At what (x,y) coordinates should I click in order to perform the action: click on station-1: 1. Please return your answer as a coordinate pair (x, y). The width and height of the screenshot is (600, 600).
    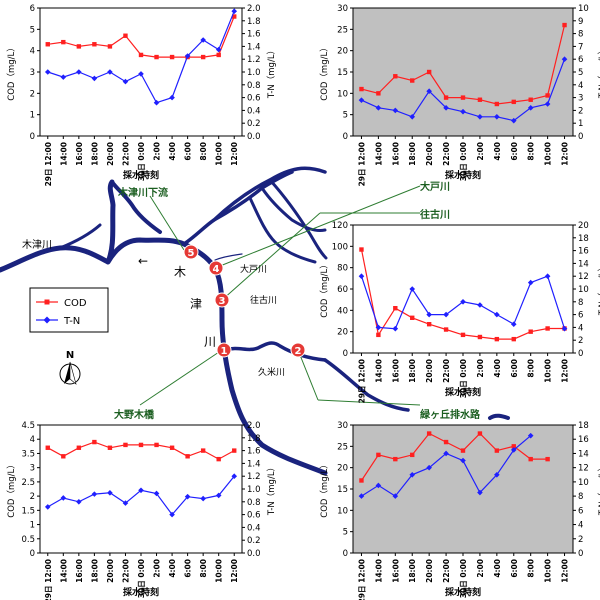
    Looking at the image, I should click on (224, 350).